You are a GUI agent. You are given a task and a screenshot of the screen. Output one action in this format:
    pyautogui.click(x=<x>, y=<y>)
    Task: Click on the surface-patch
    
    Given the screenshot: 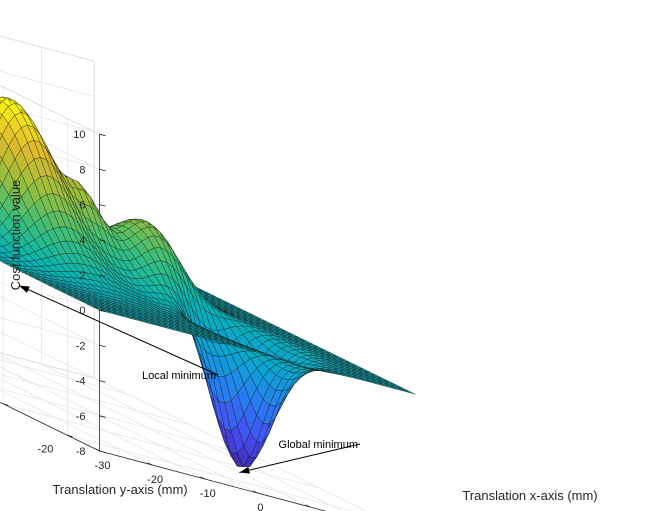 What is the action you would take?
    pyautogui.click(x=409, y=392)
    